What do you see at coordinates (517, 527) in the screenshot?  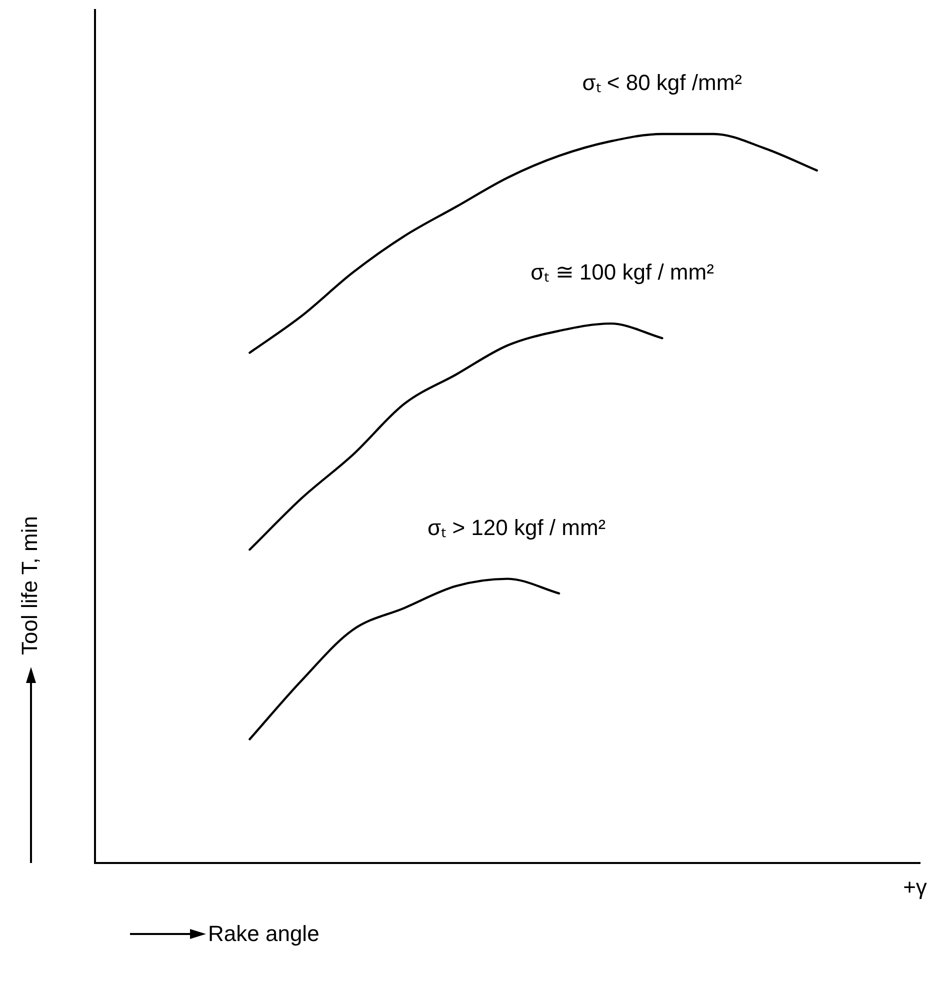 I see `text: σₜ > 120 kgf / mm²` at bounding box center [517, 527].